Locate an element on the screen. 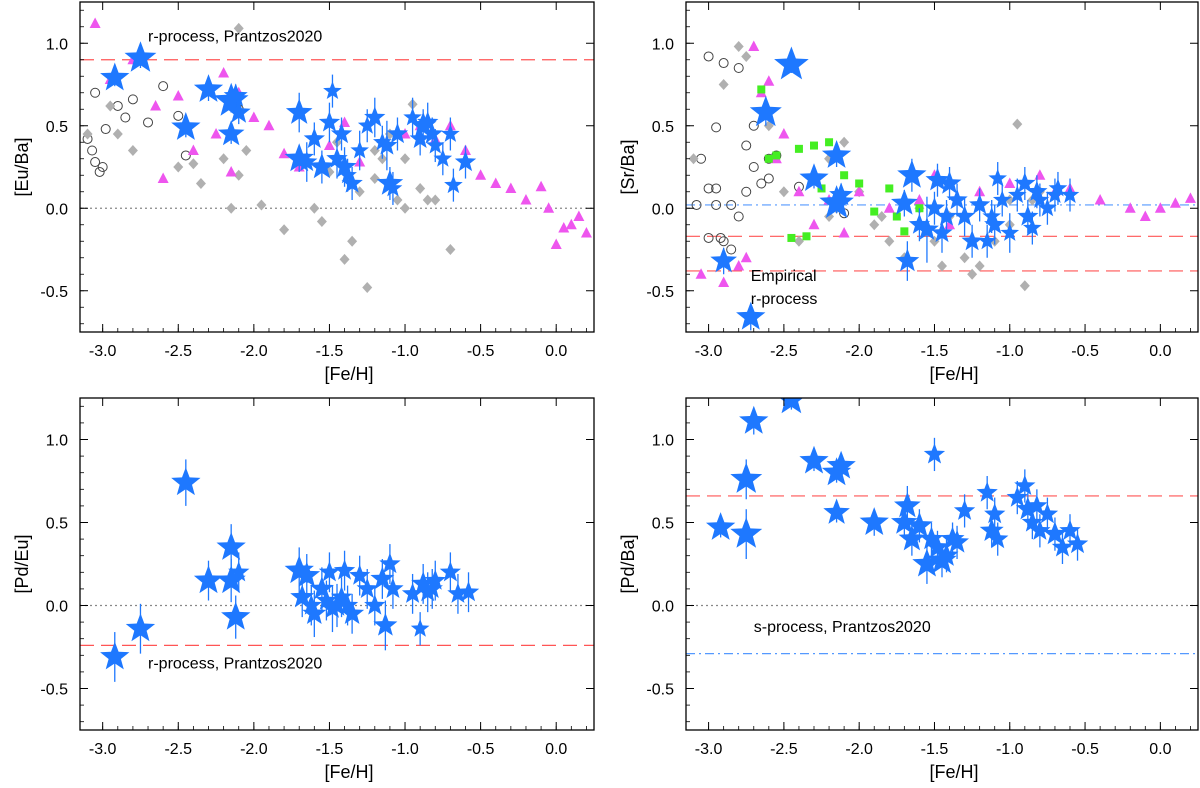 This screenshot has height=788, width=1200. y-axis-label: [Sr/Ba] is located at coordinates (628, 166).